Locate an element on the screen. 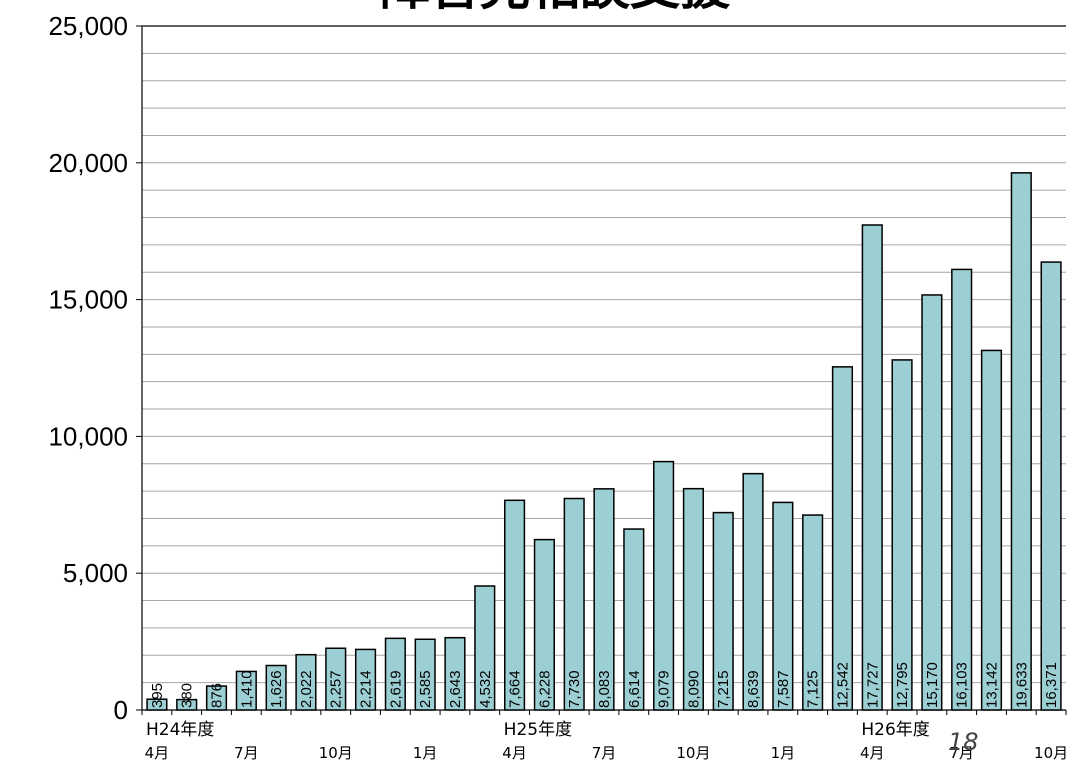  y-tick-label: 15,000 is located at coordinates (88, 300).